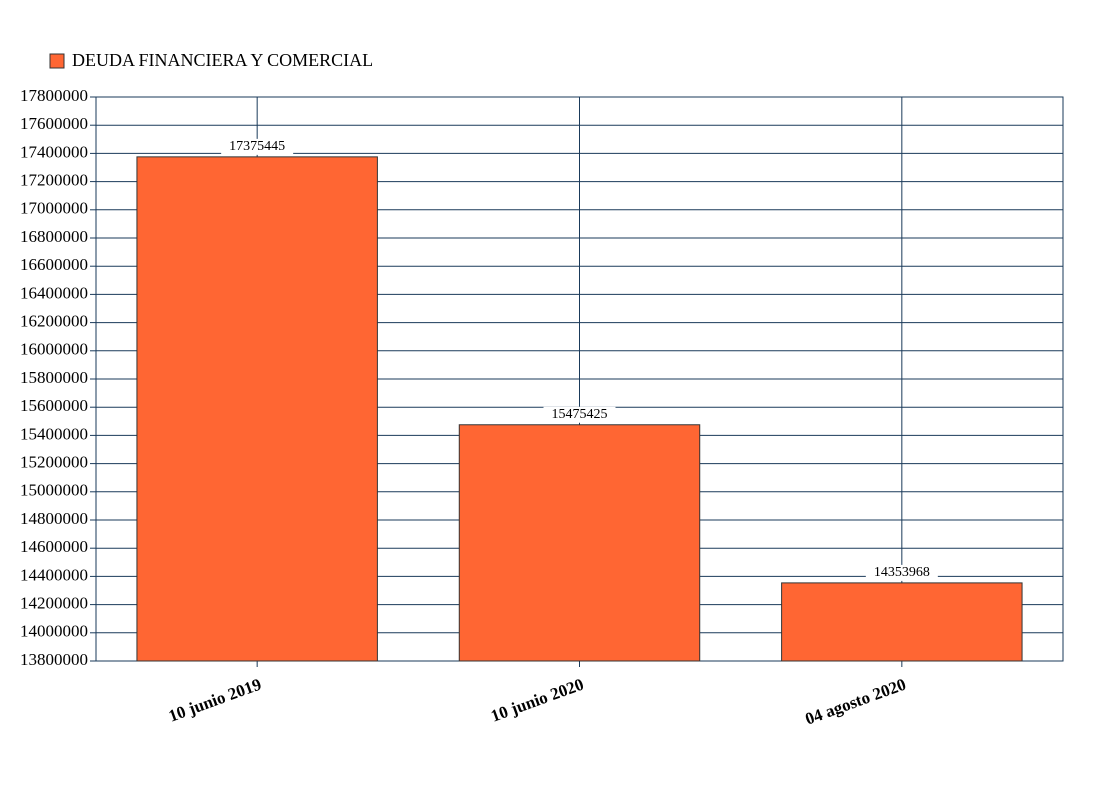  I want to click on x-tick-label-group: 10 junio 2020, so click(537, 700).